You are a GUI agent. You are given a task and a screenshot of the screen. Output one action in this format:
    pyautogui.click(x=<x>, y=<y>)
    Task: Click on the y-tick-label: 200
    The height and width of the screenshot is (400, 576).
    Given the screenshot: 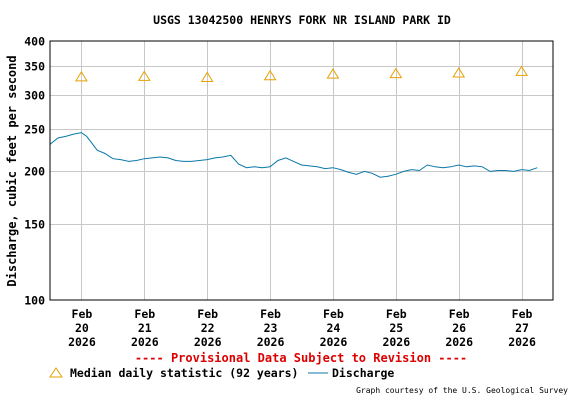 What is the action you would take?
    pyautogui.click(x=34, y=172)
    